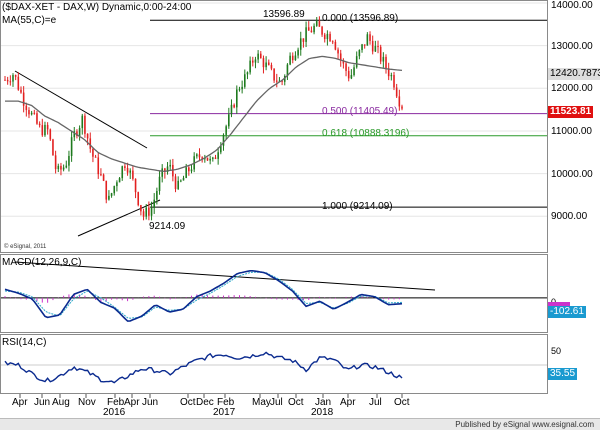 The width and height of the screenshot is (600, 430). I want to click on chart-title: ($DAX-XET - DAX,W) Dynamic,0:00-24:00, so click(97, 7).